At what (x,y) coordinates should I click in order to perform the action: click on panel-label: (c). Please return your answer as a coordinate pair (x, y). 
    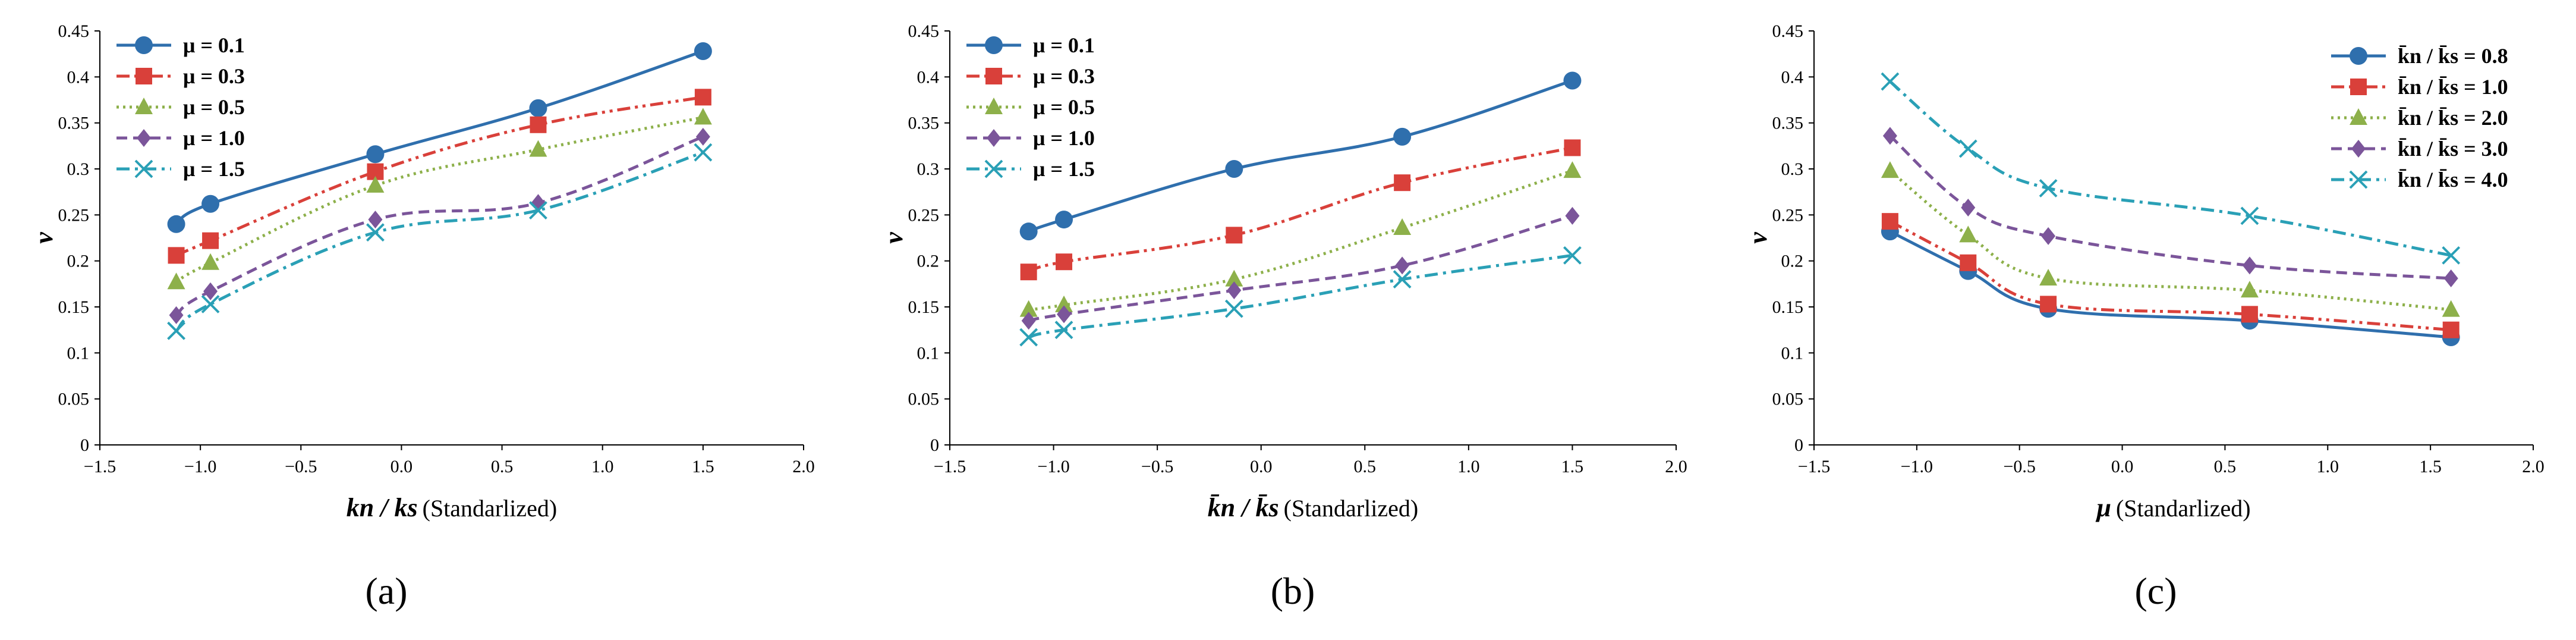
    Looking at the image, I should click on (2155, 591).